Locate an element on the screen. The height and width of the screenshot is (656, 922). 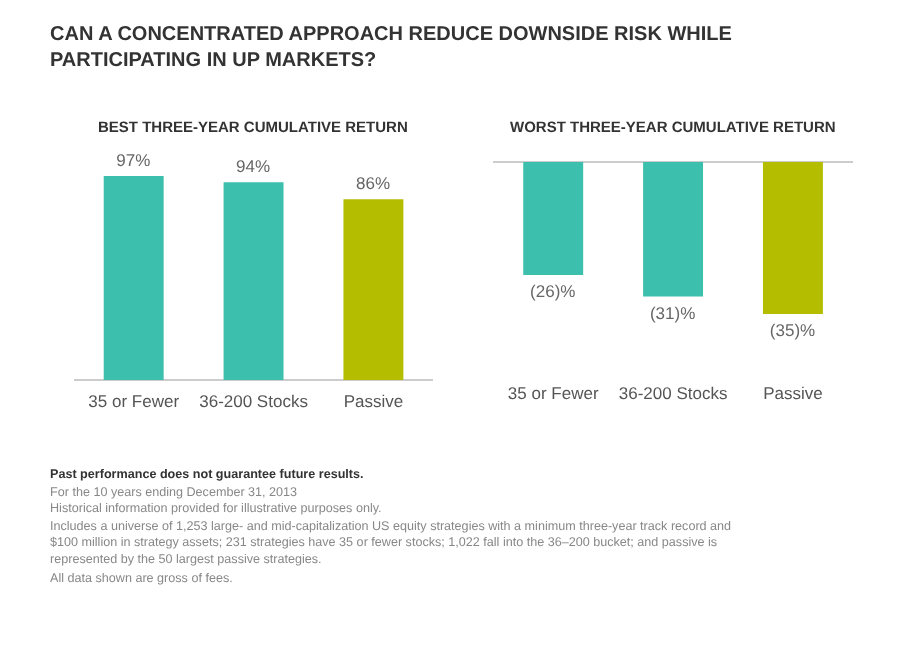
data-label: (31)% is located at coordinates (673, 312).